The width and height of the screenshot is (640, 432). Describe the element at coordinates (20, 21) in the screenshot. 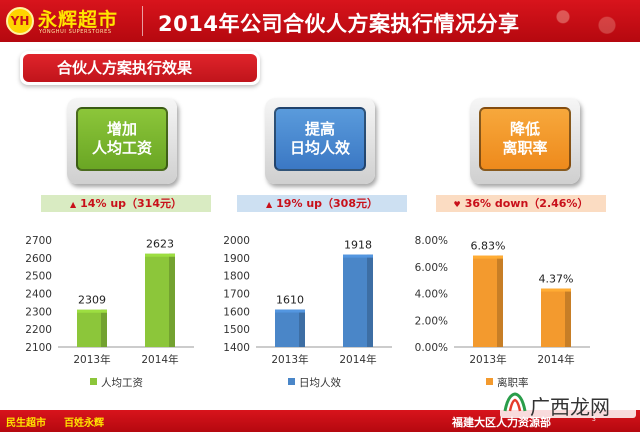

I see `logo-mark-icon: YH` at that location.